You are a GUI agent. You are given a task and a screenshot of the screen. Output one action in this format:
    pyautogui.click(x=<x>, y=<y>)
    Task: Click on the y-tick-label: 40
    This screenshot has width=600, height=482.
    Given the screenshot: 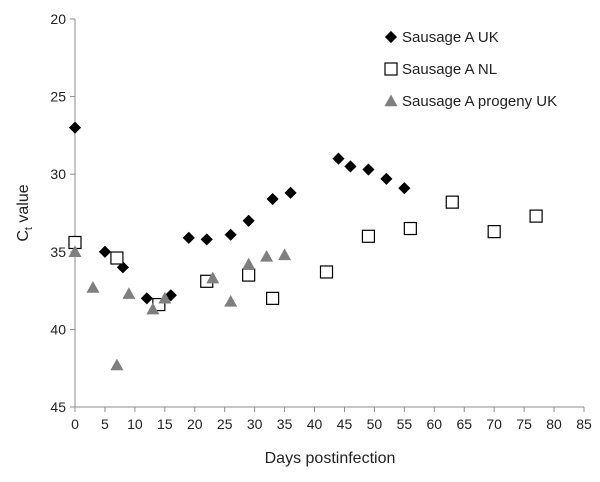 What is the action you would take?
    pyautogui.click(x=58, y=329)
    